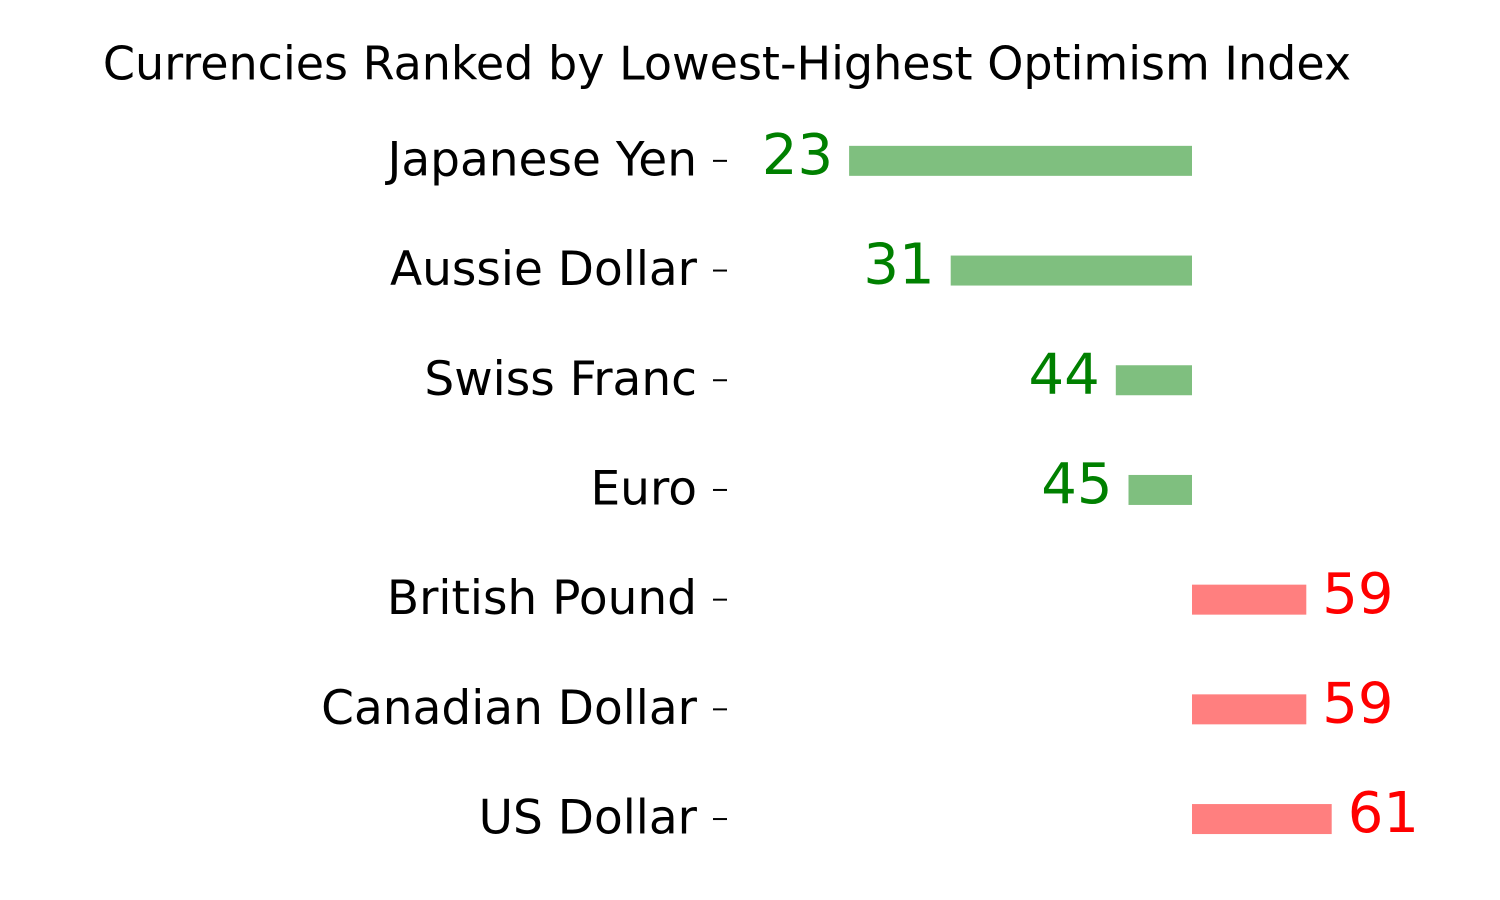 This screenshot has width=1500, height=900. Describe the element at coordinates (560, 379) in the screenshot. I see `category-label: Swiss Franc` at that location.